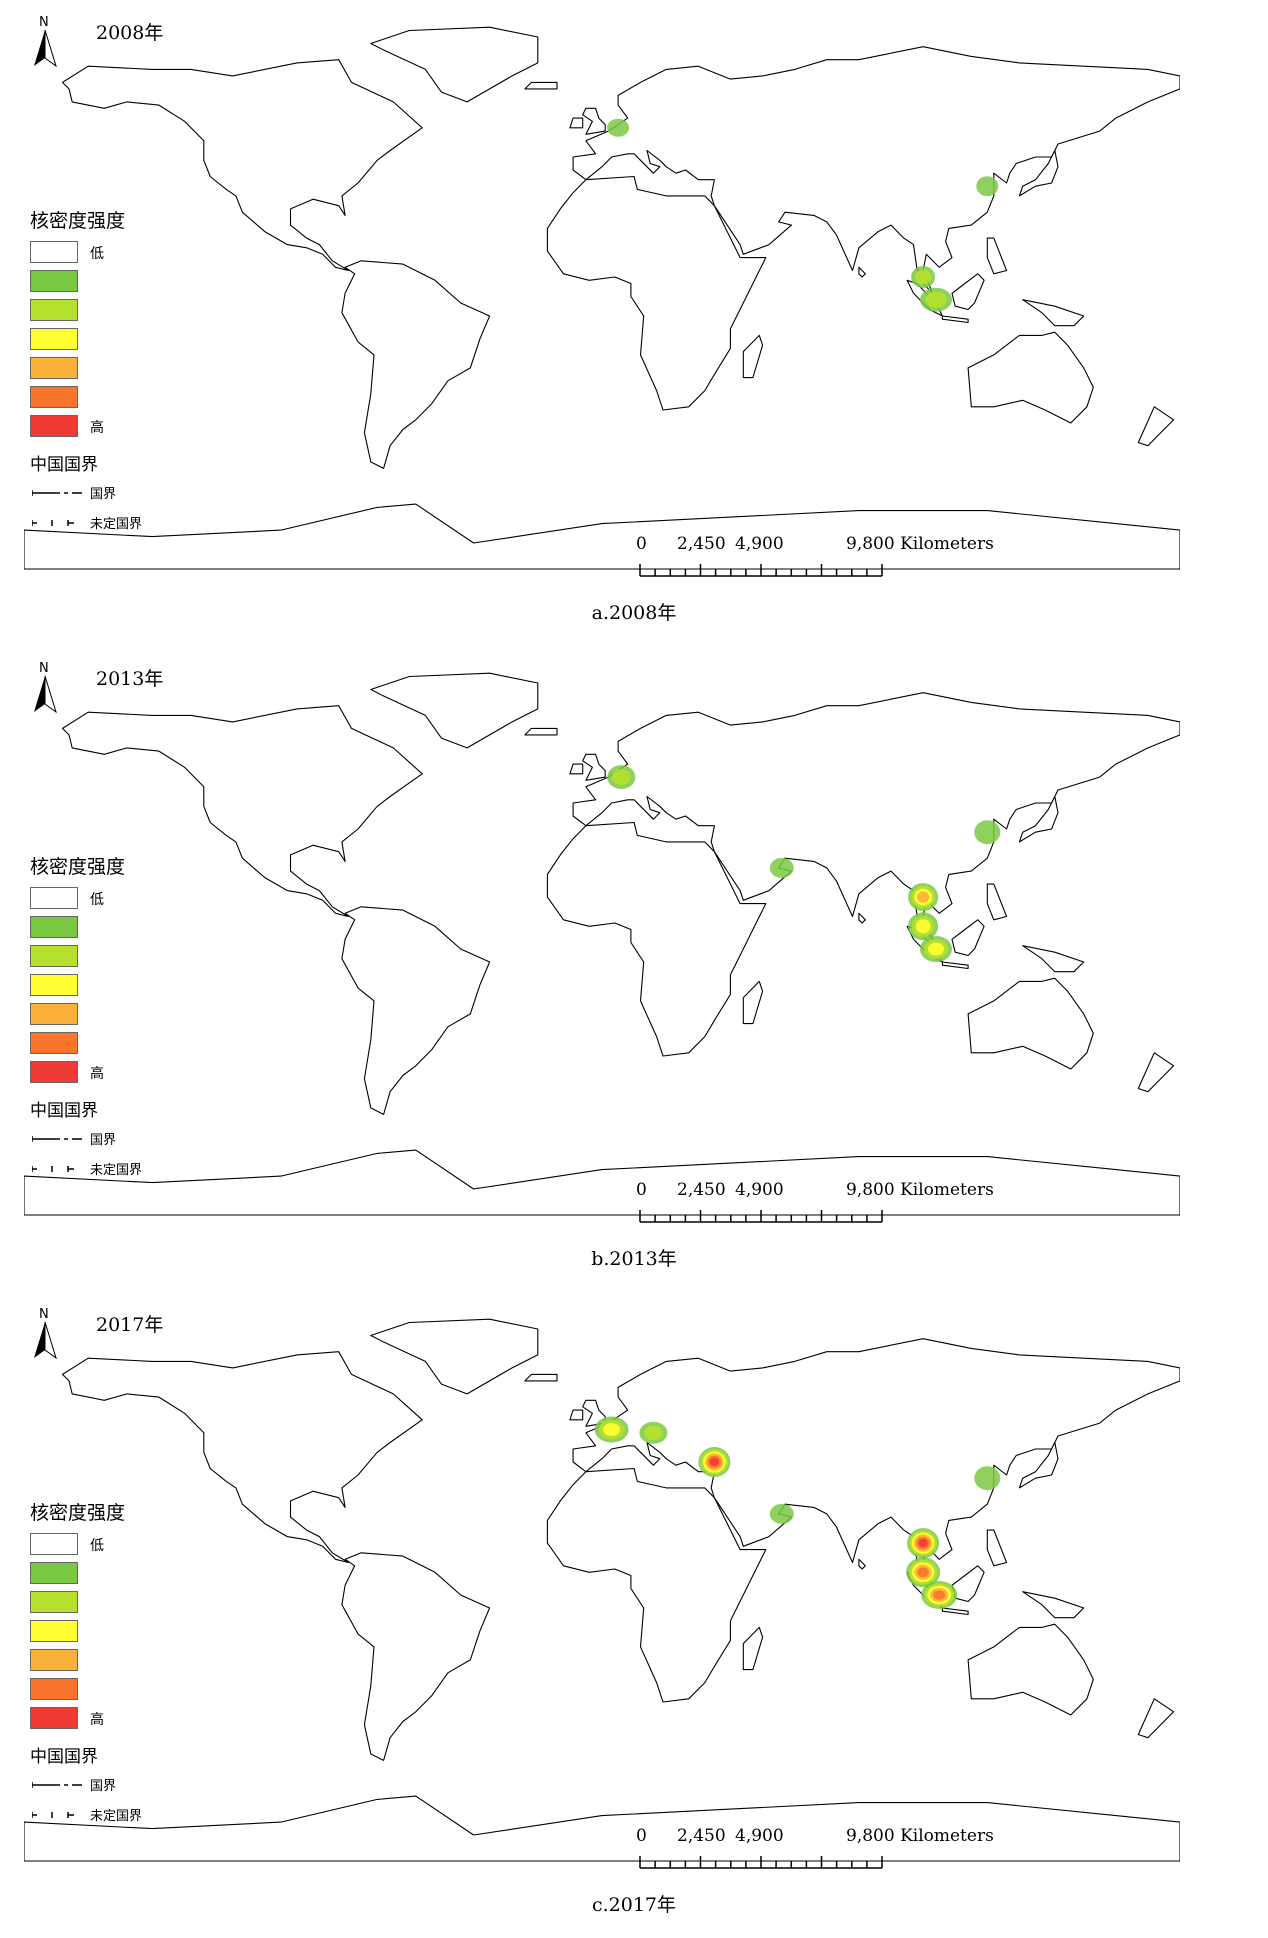  What do you see at coordinates (130, 679) in the screenshot?
I see `year-label: 2013年` at bounding box center [130, 679].